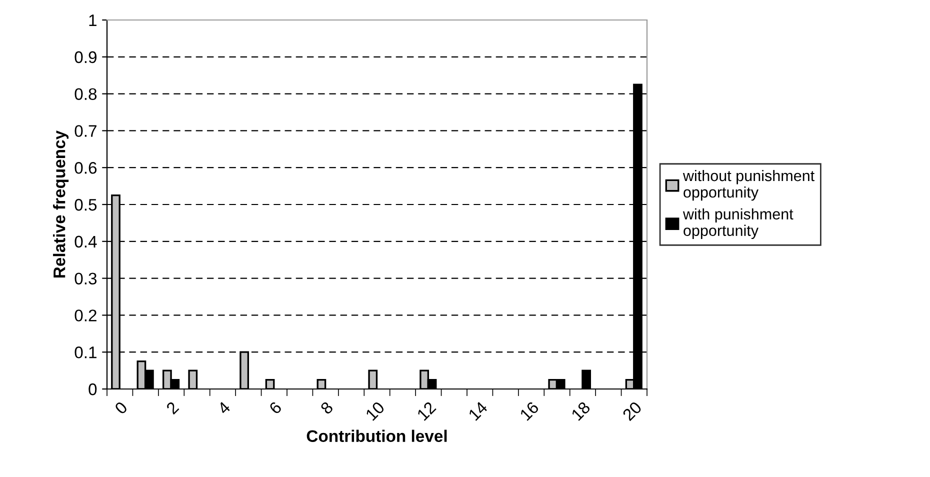 Image resolution: width=930 pixels, height=477 pixels. What do you see at coordinates (85, 278) in the screenshot?
I see `y-tick-label: 0.3` at bounding box center [85, 278].